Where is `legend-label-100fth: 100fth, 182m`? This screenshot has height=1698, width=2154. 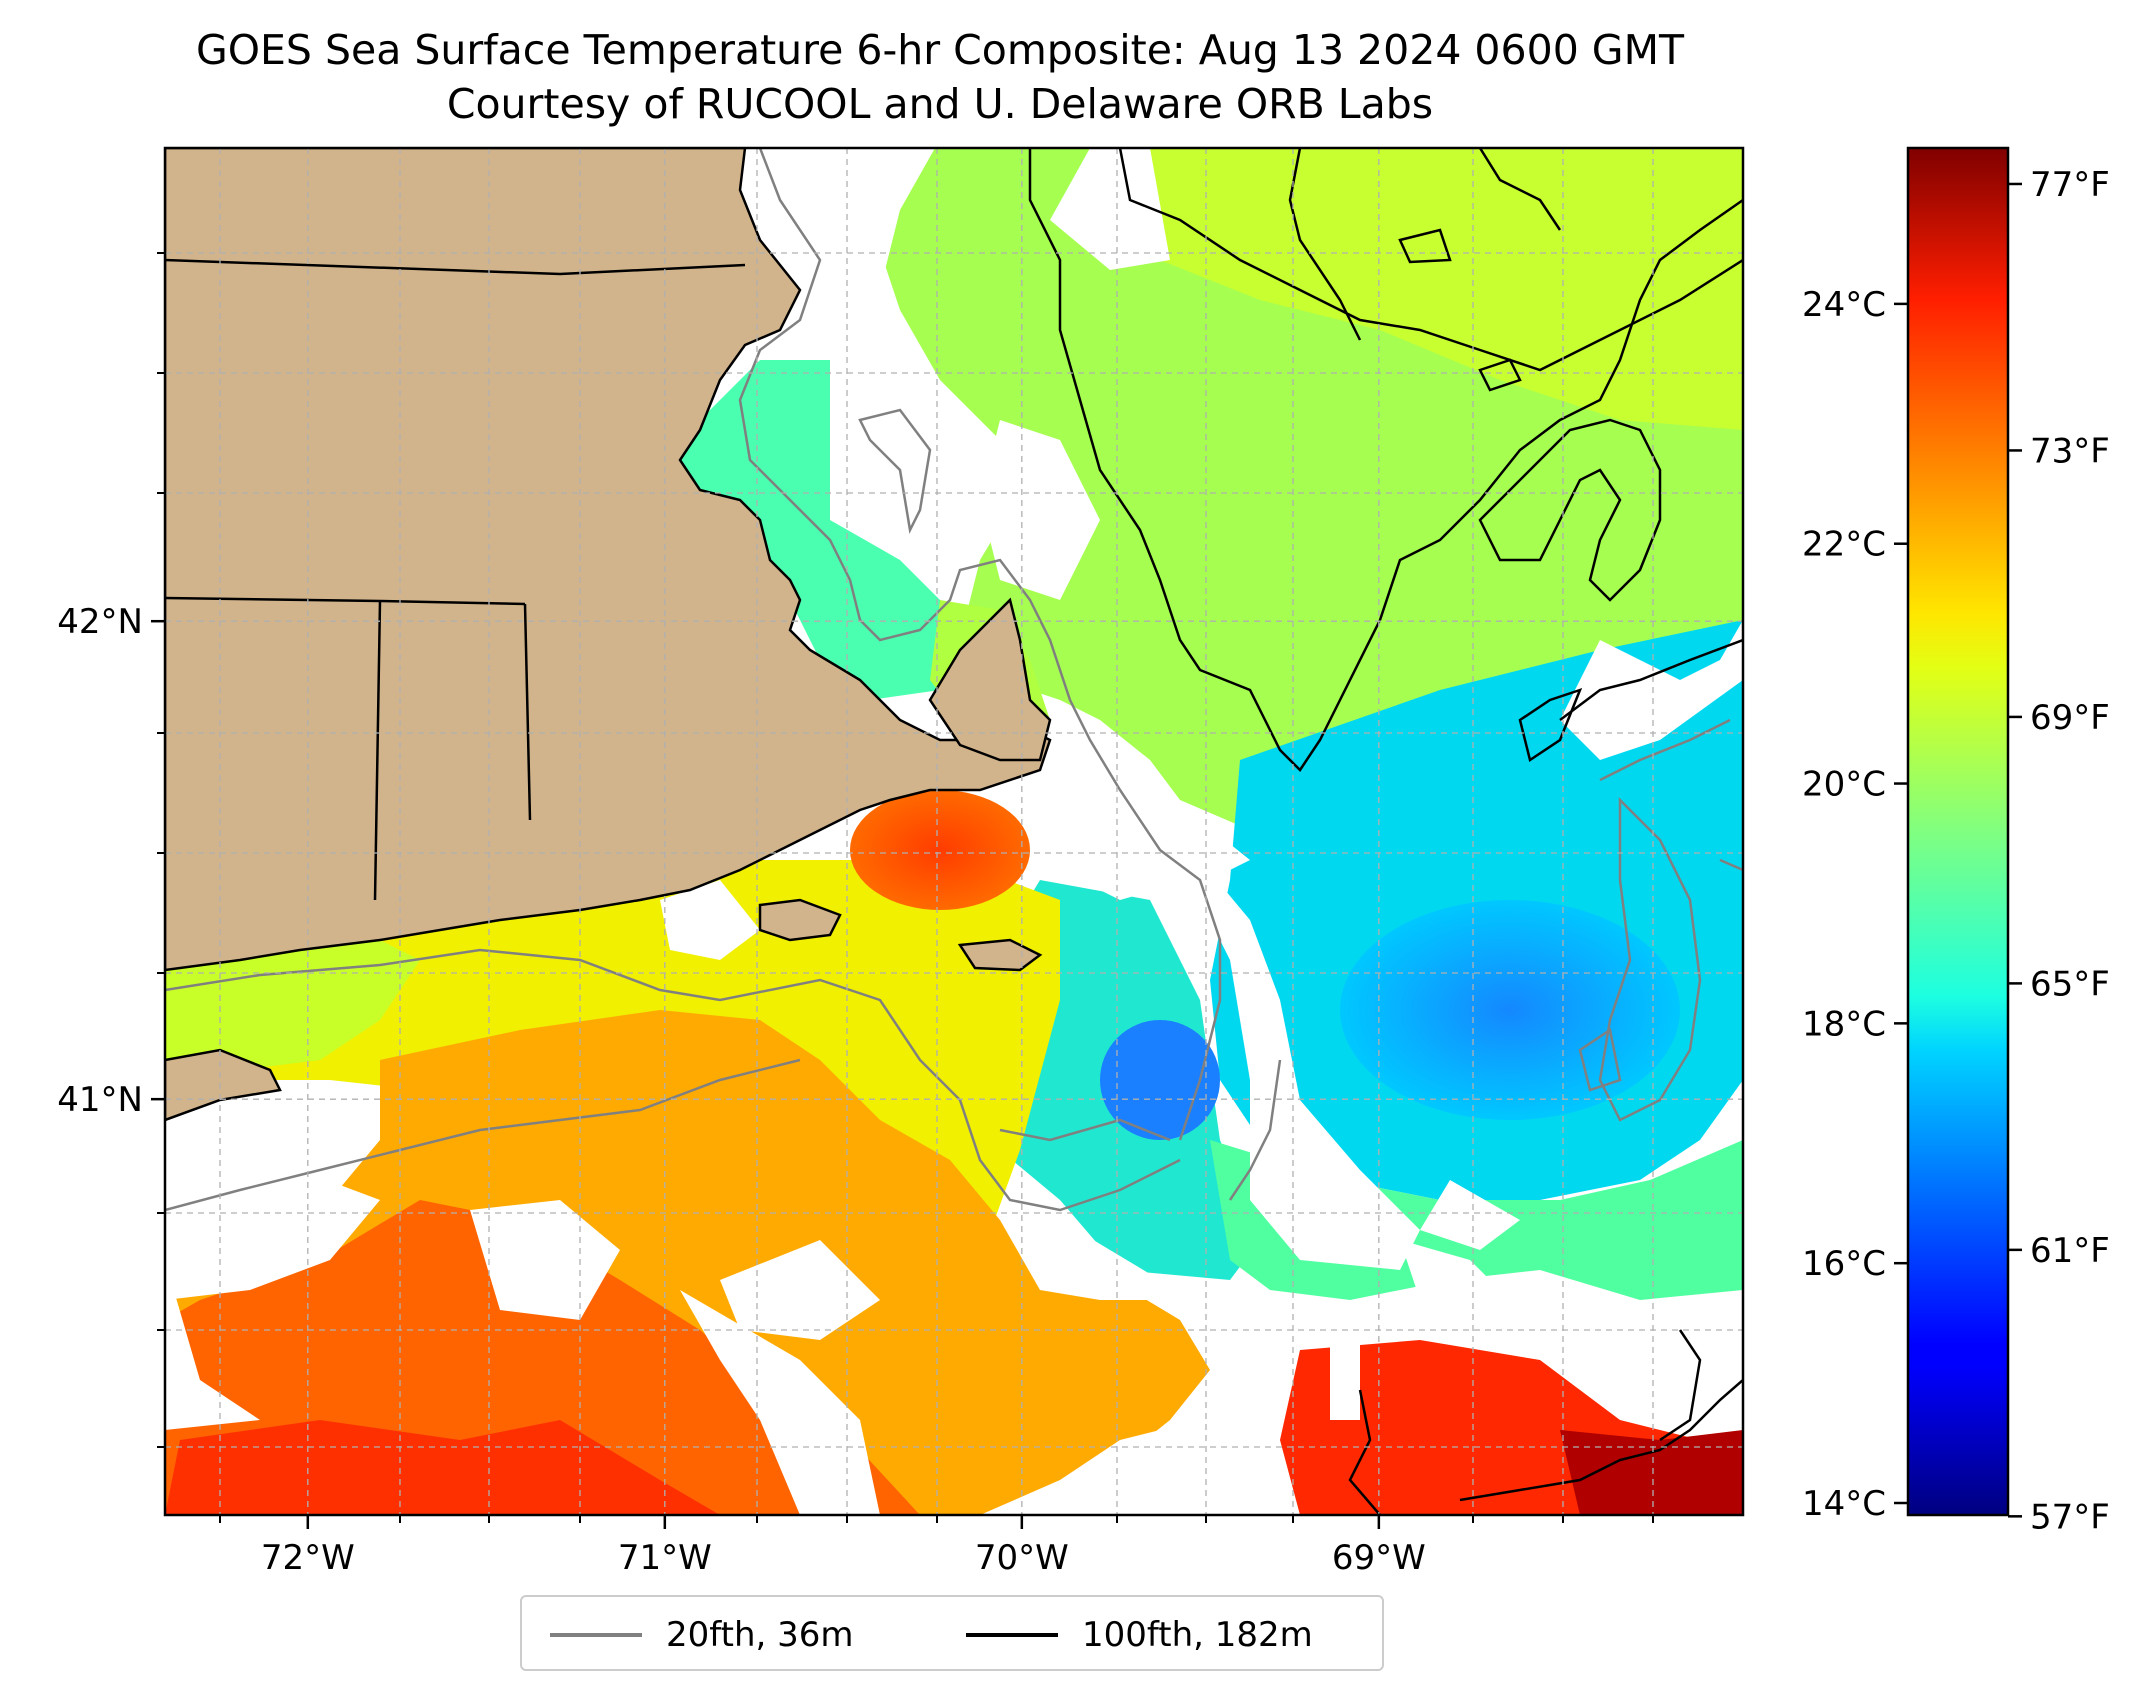 legend-label-100fth: 100fth, 182m is located at coordinates (1197, 1635).